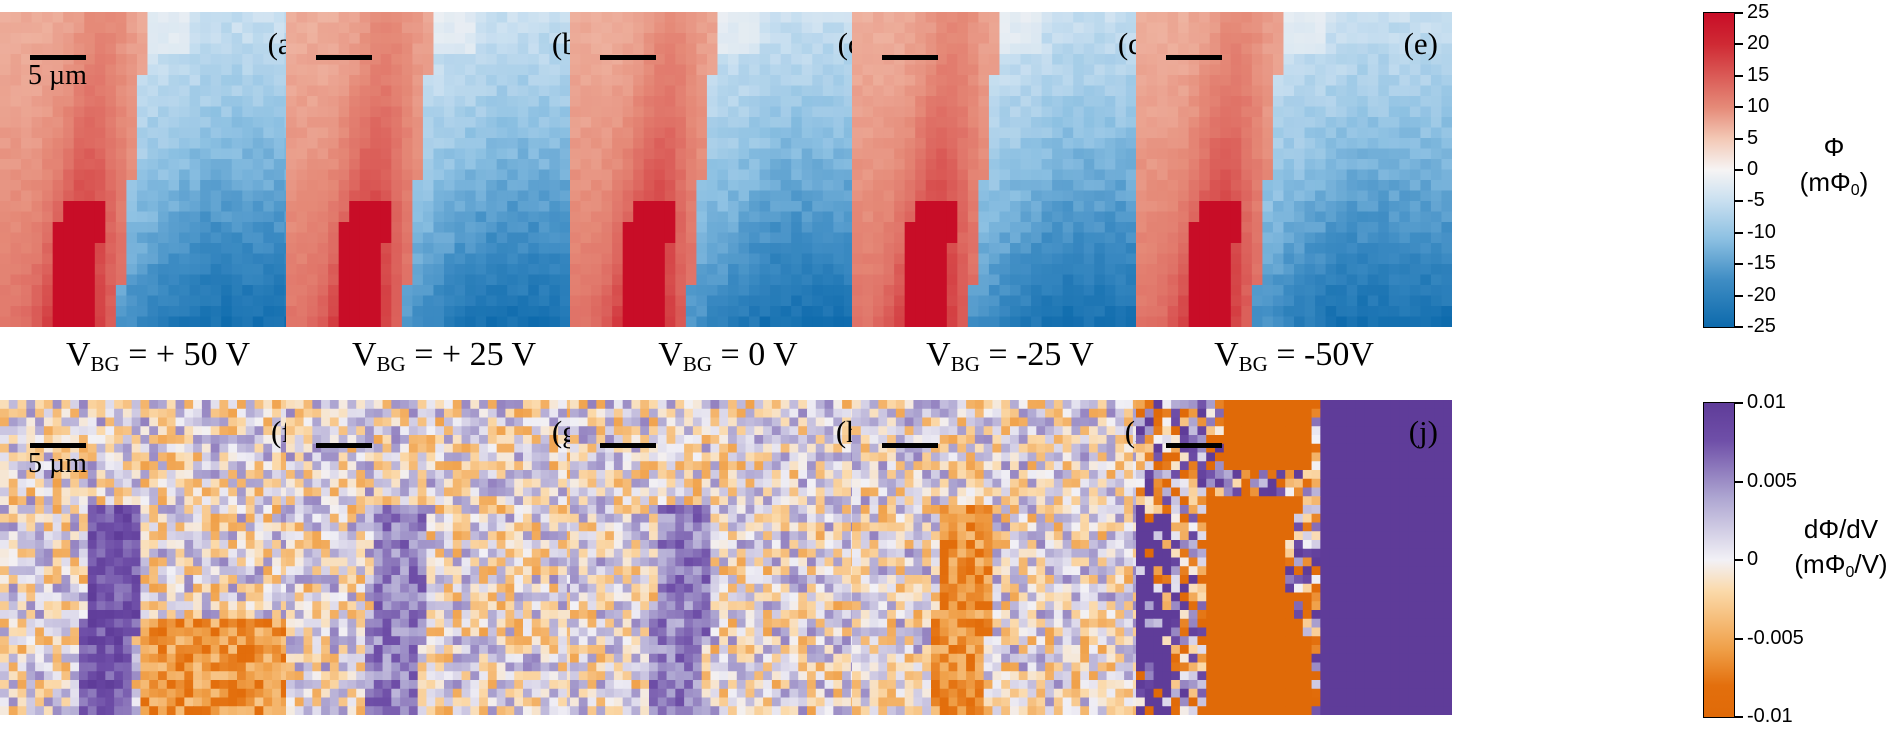 The width and height of the screenshot is (1892, 729). What do you see at coordinates (1294, 169) in the screenshot?
I see `flux-map-image` at bounding box center [1294, 169].